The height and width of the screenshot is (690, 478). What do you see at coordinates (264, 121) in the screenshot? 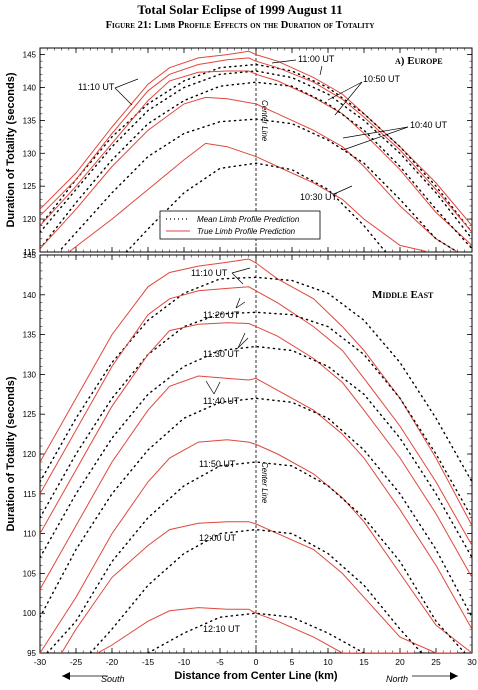
I see `europe-center-line-label: Center Line` at bounding box center [264, 121].